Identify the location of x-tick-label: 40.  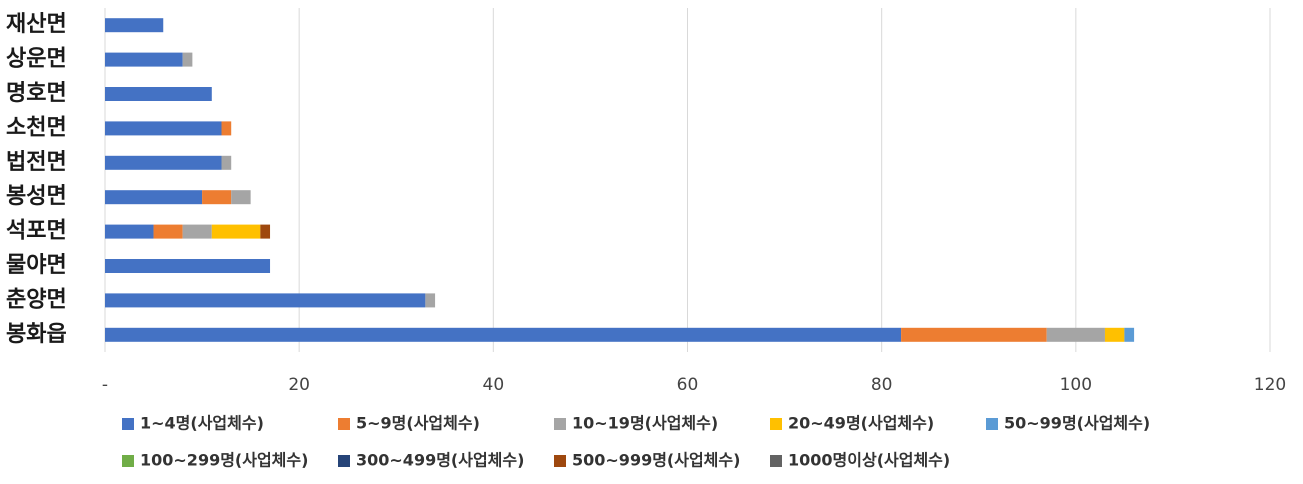
(494, 385).